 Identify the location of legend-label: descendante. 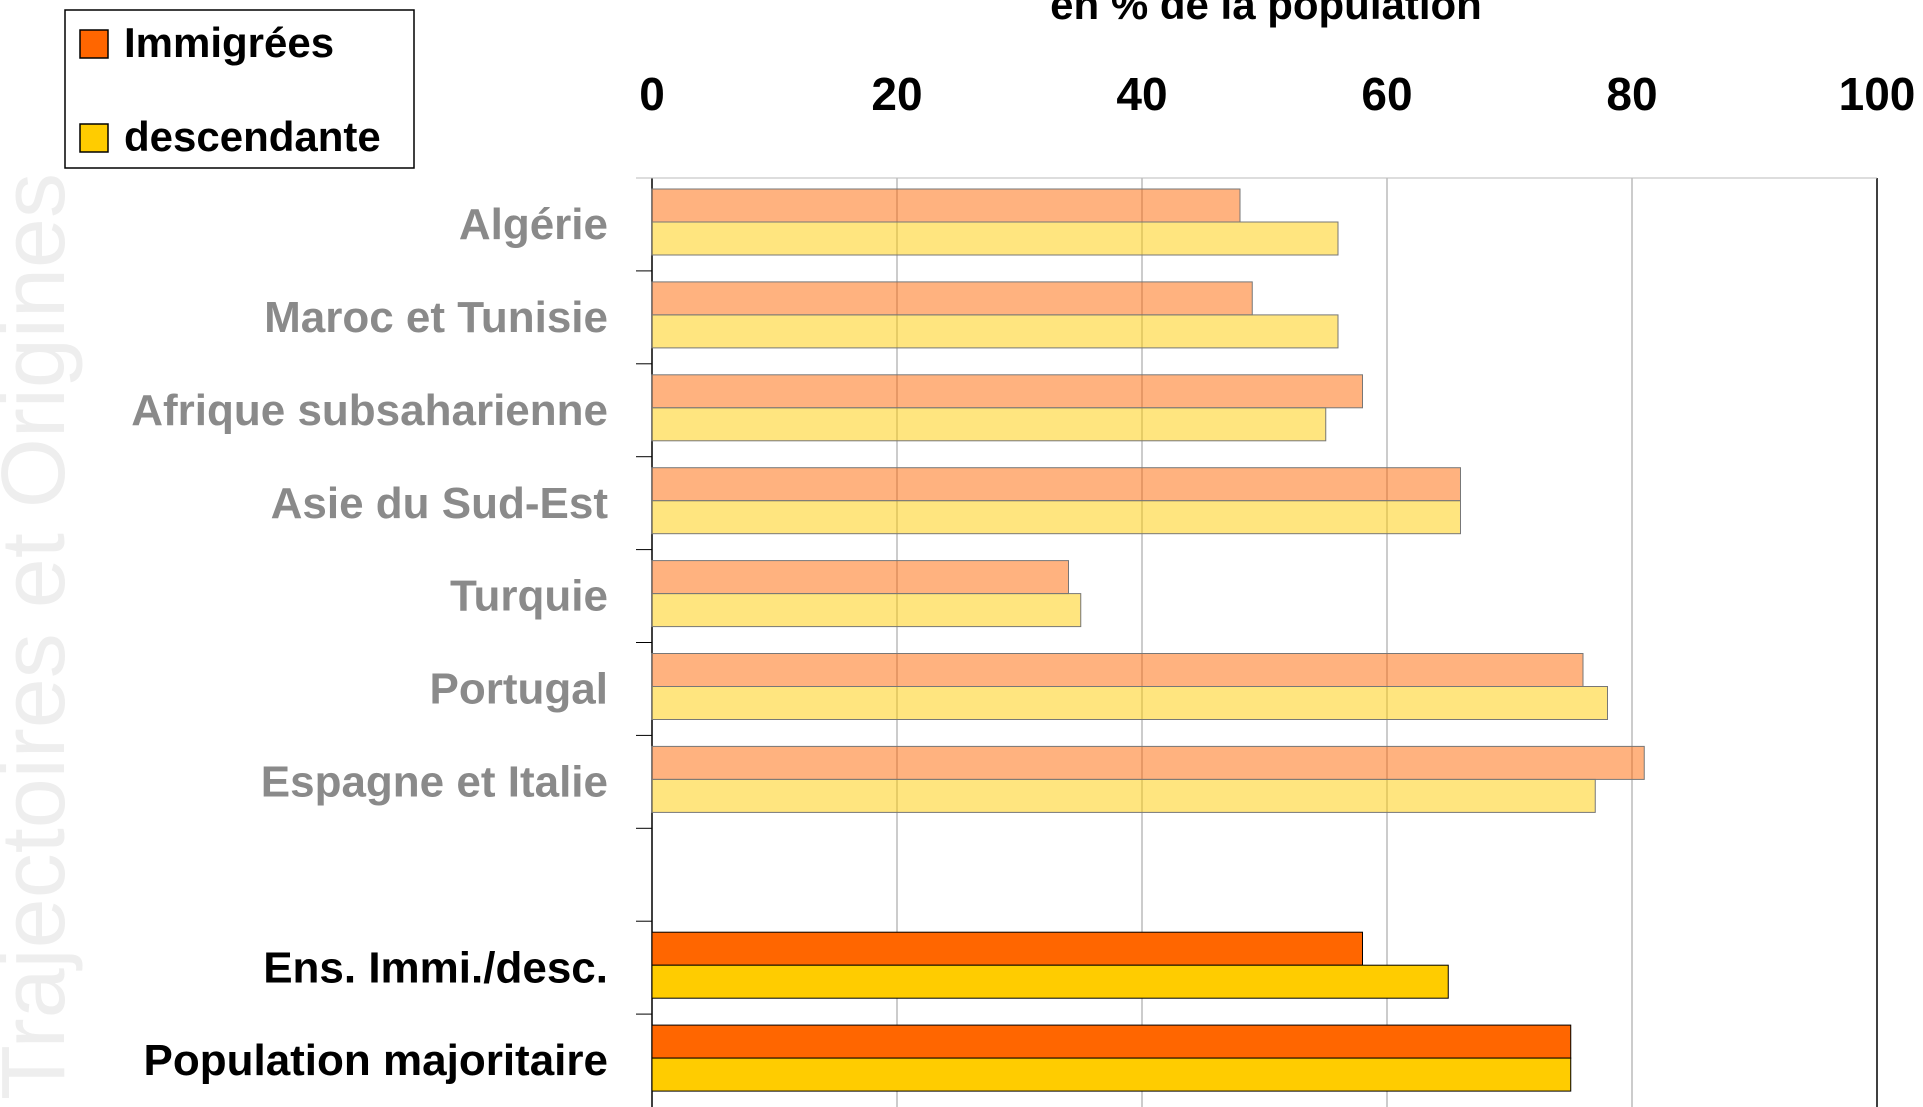
(252, 136).